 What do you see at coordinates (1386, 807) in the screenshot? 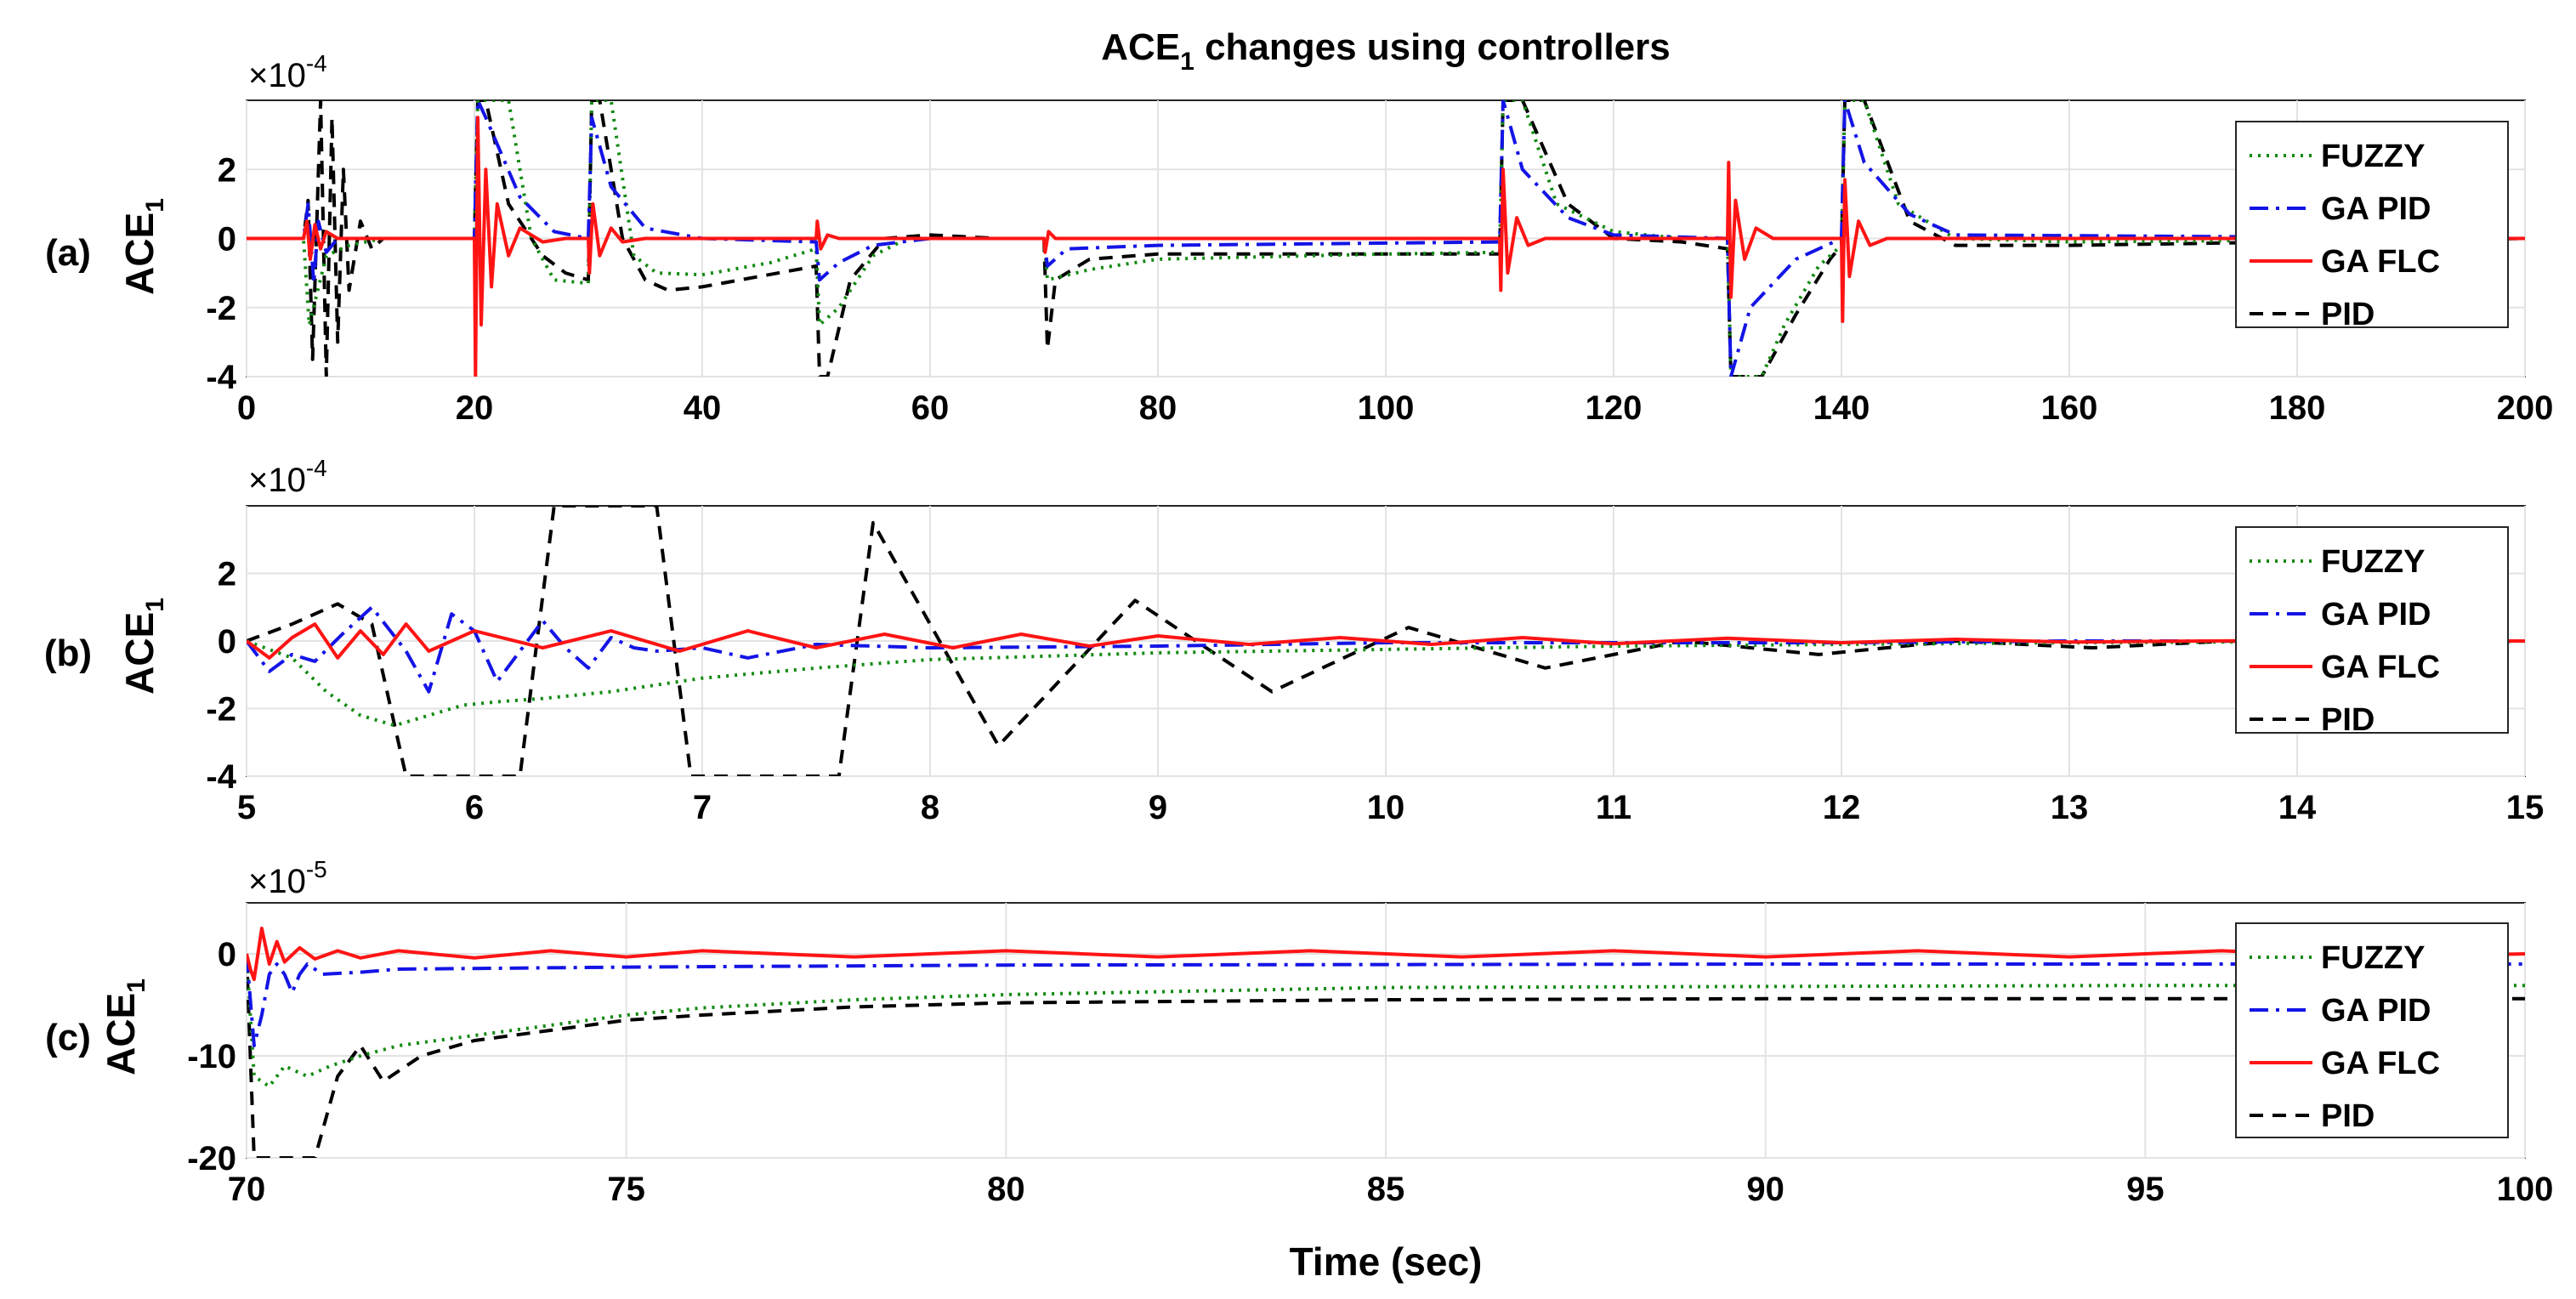
I see `x-tick-label: 10` at bounding box center [1386, 807].